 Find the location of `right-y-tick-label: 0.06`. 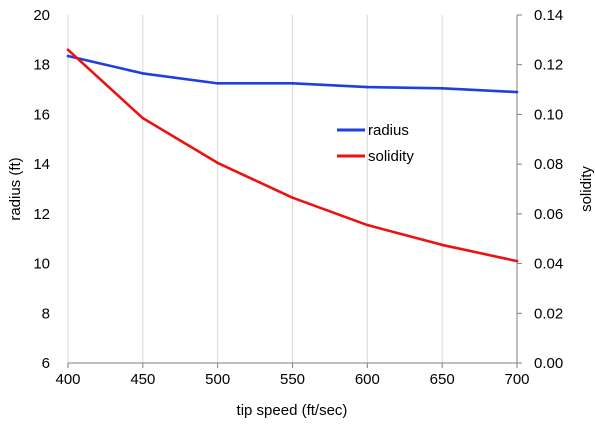

right-y-tick-label: 0.06 is located at coordinates (548, 214).